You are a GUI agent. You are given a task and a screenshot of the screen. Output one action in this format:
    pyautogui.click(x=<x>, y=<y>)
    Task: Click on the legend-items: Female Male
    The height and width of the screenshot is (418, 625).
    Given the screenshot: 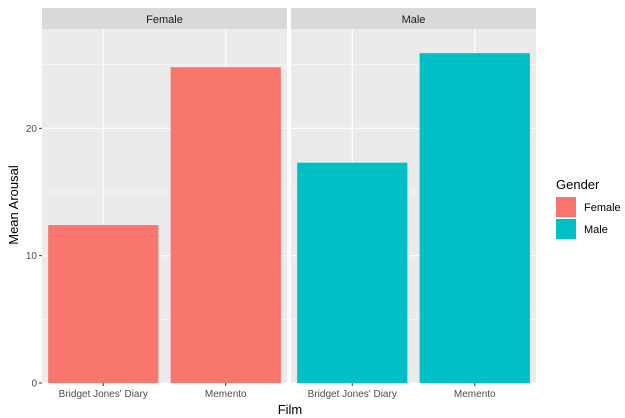 What is the action you would take?
    pyautogui.click(x=588, y=218)
    